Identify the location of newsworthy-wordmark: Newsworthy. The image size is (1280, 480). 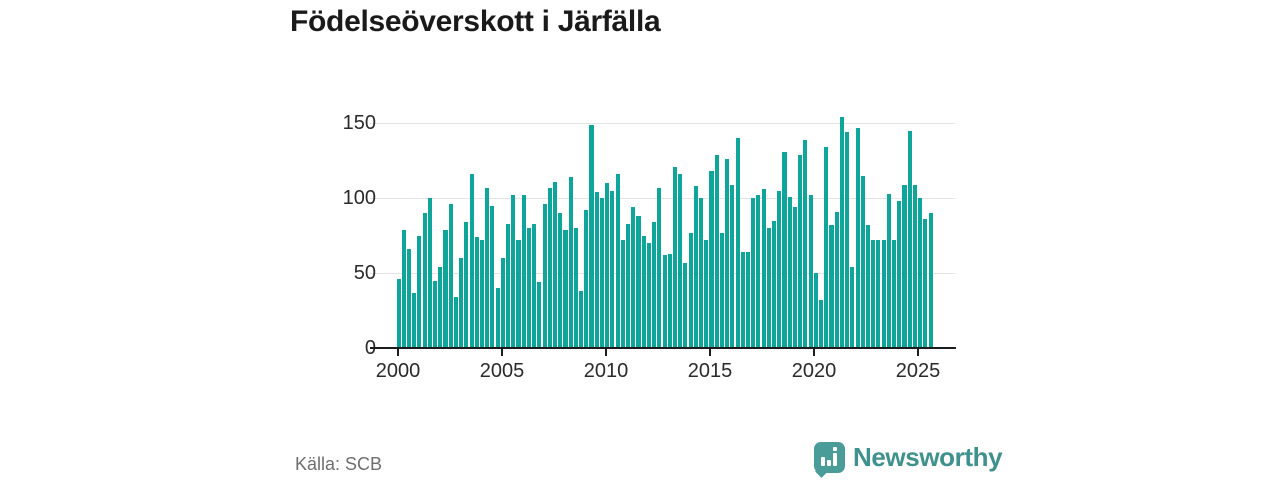
(928, 457).